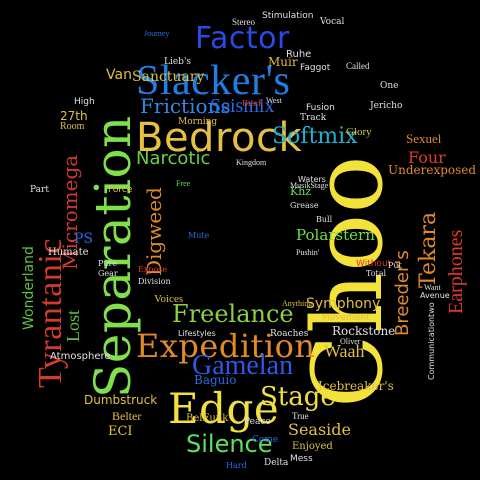 This screenshot has height=480, width=480. I want to click on word-ruhe: Ruhe, so click(299, 54).